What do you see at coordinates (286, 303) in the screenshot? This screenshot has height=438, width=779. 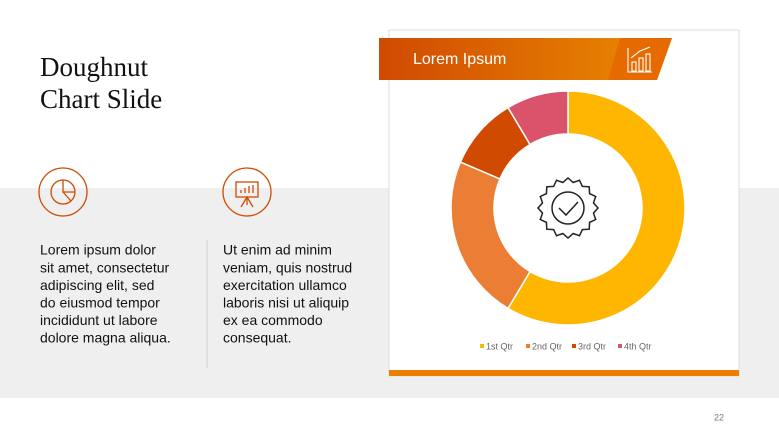 I see `paragraph-line: laboris nisi ut aliquip` at bounding box center [286, 303].